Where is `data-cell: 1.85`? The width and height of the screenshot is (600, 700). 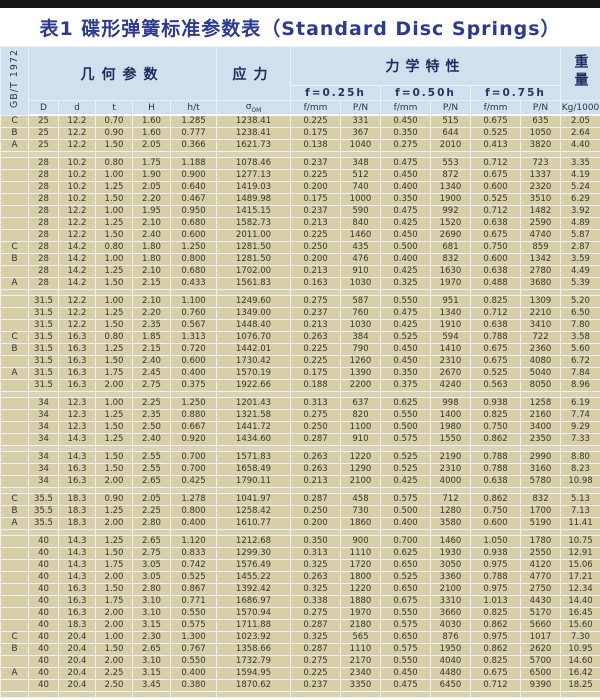 data-cell: 1.85 is located at coordinates (151, 337).